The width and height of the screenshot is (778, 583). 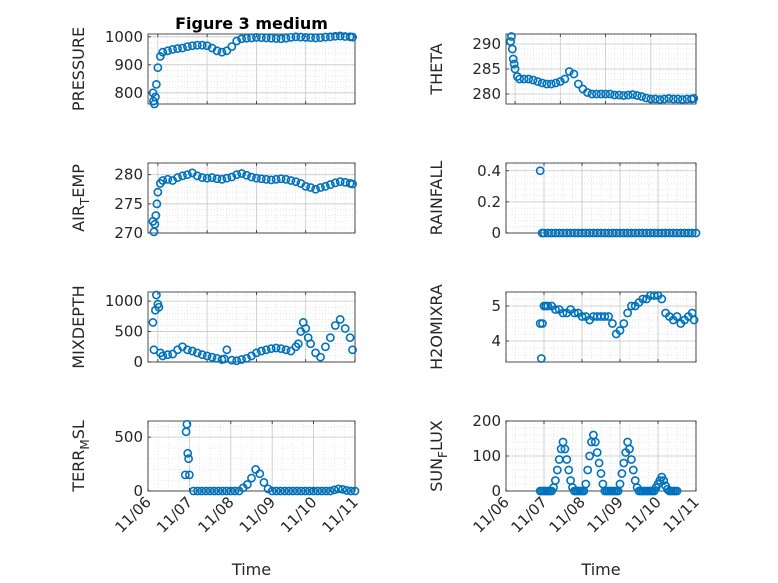 I want to click on subplot-rainfall: 0 0.2 0.4 RAINFALL, so click(x=564, y=201).